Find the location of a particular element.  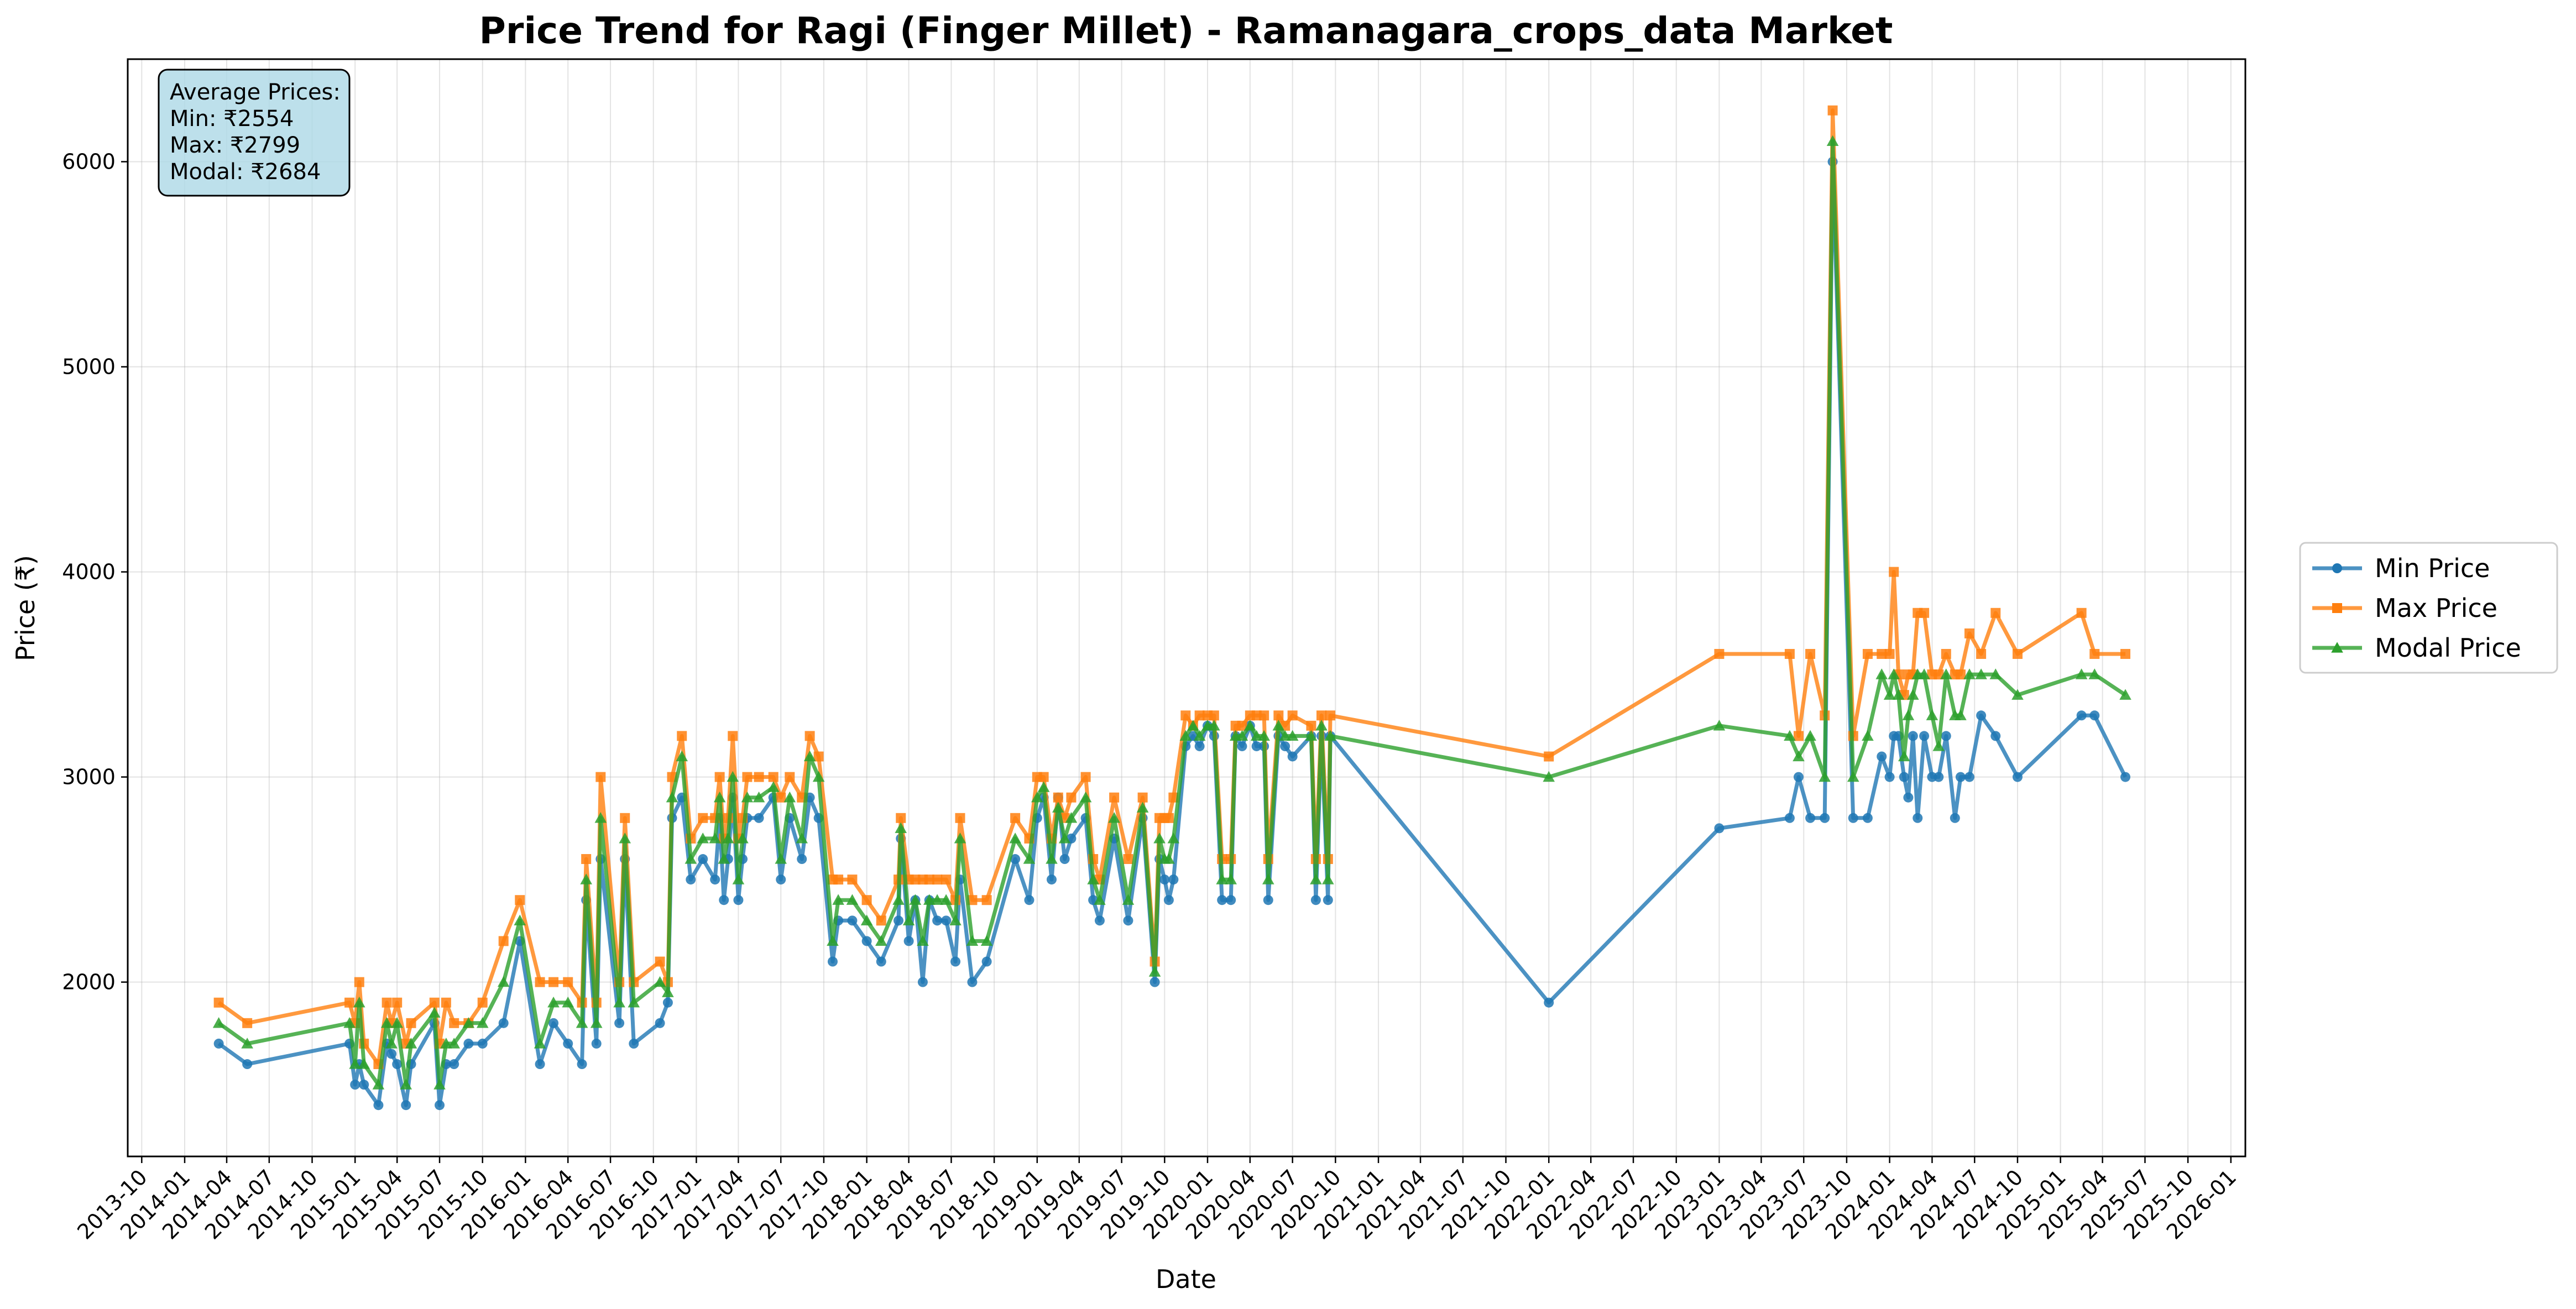

legend-item-modal-price: Modal Price is located at coordinates (2416, 648).